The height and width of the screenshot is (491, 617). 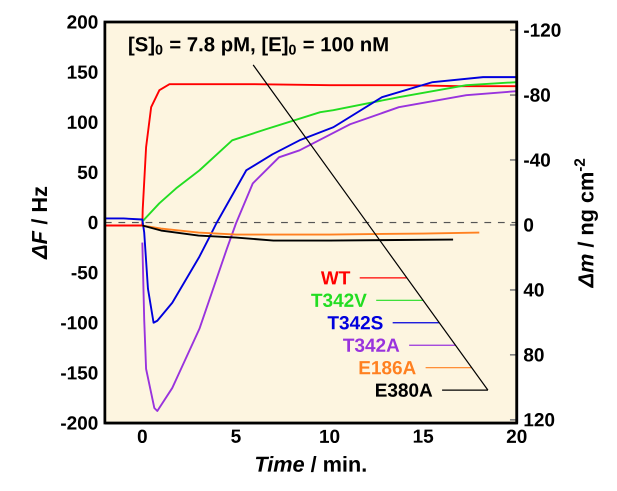 What do you see at coordinates (388, 367) in the screenshot?
I see `legend-label: E186A` at bounding box center [388, 367].